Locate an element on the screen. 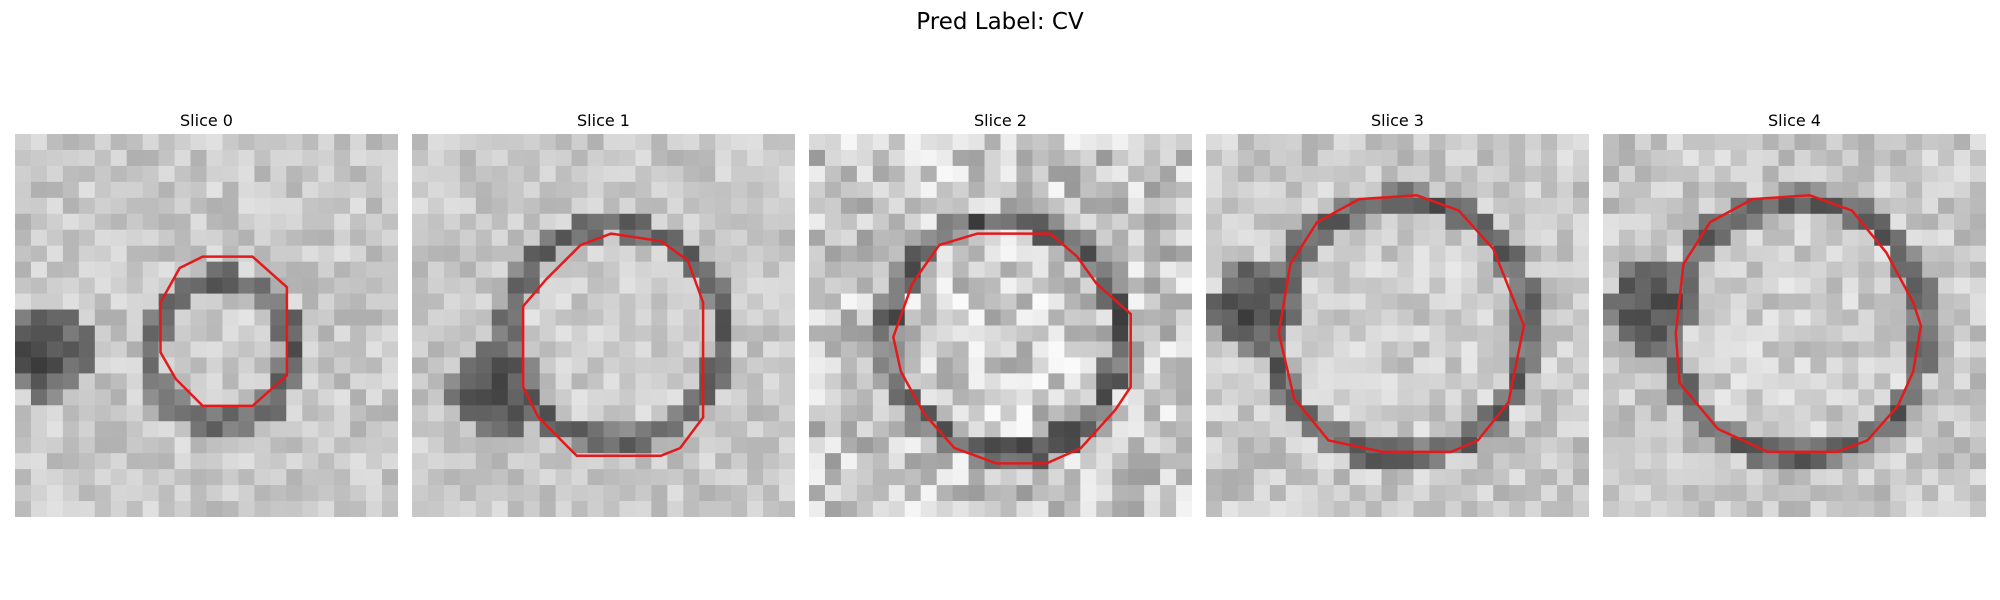 The width and height of the screenshot is (2000, 600). slice-panel-4: Slice 4 is located at coordinates (1794, 312).